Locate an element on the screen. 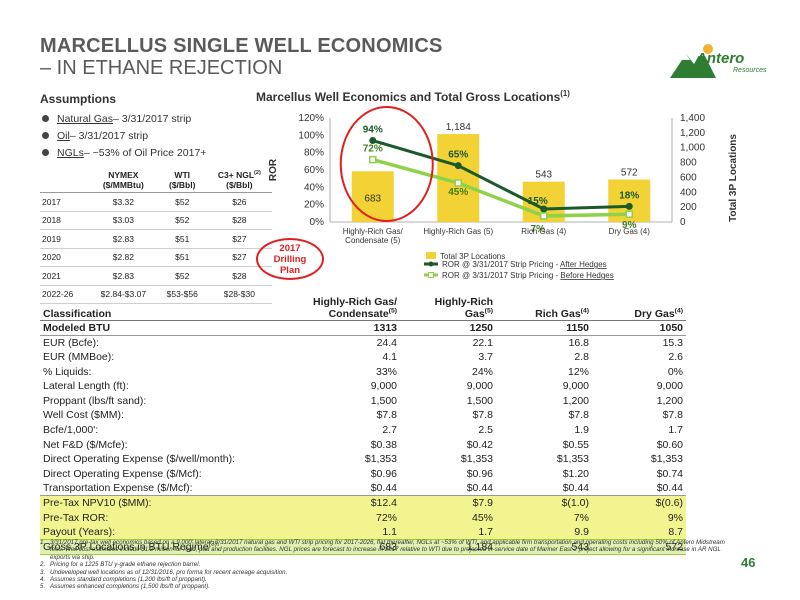 The height and width of the screenshot is (600, 800). drilling-plan-callout: 2017 Drilling Plan is located at coordinates (290, 259).